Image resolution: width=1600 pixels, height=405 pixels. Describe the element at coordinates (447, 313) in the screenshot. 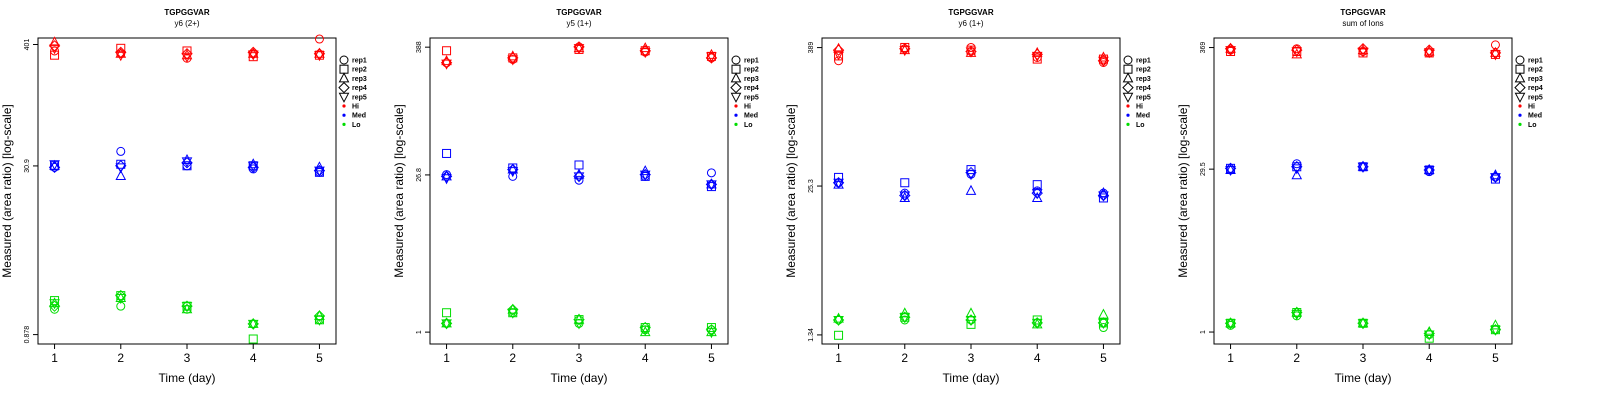

I see `data-point-lo-rep2-day1` at that location.